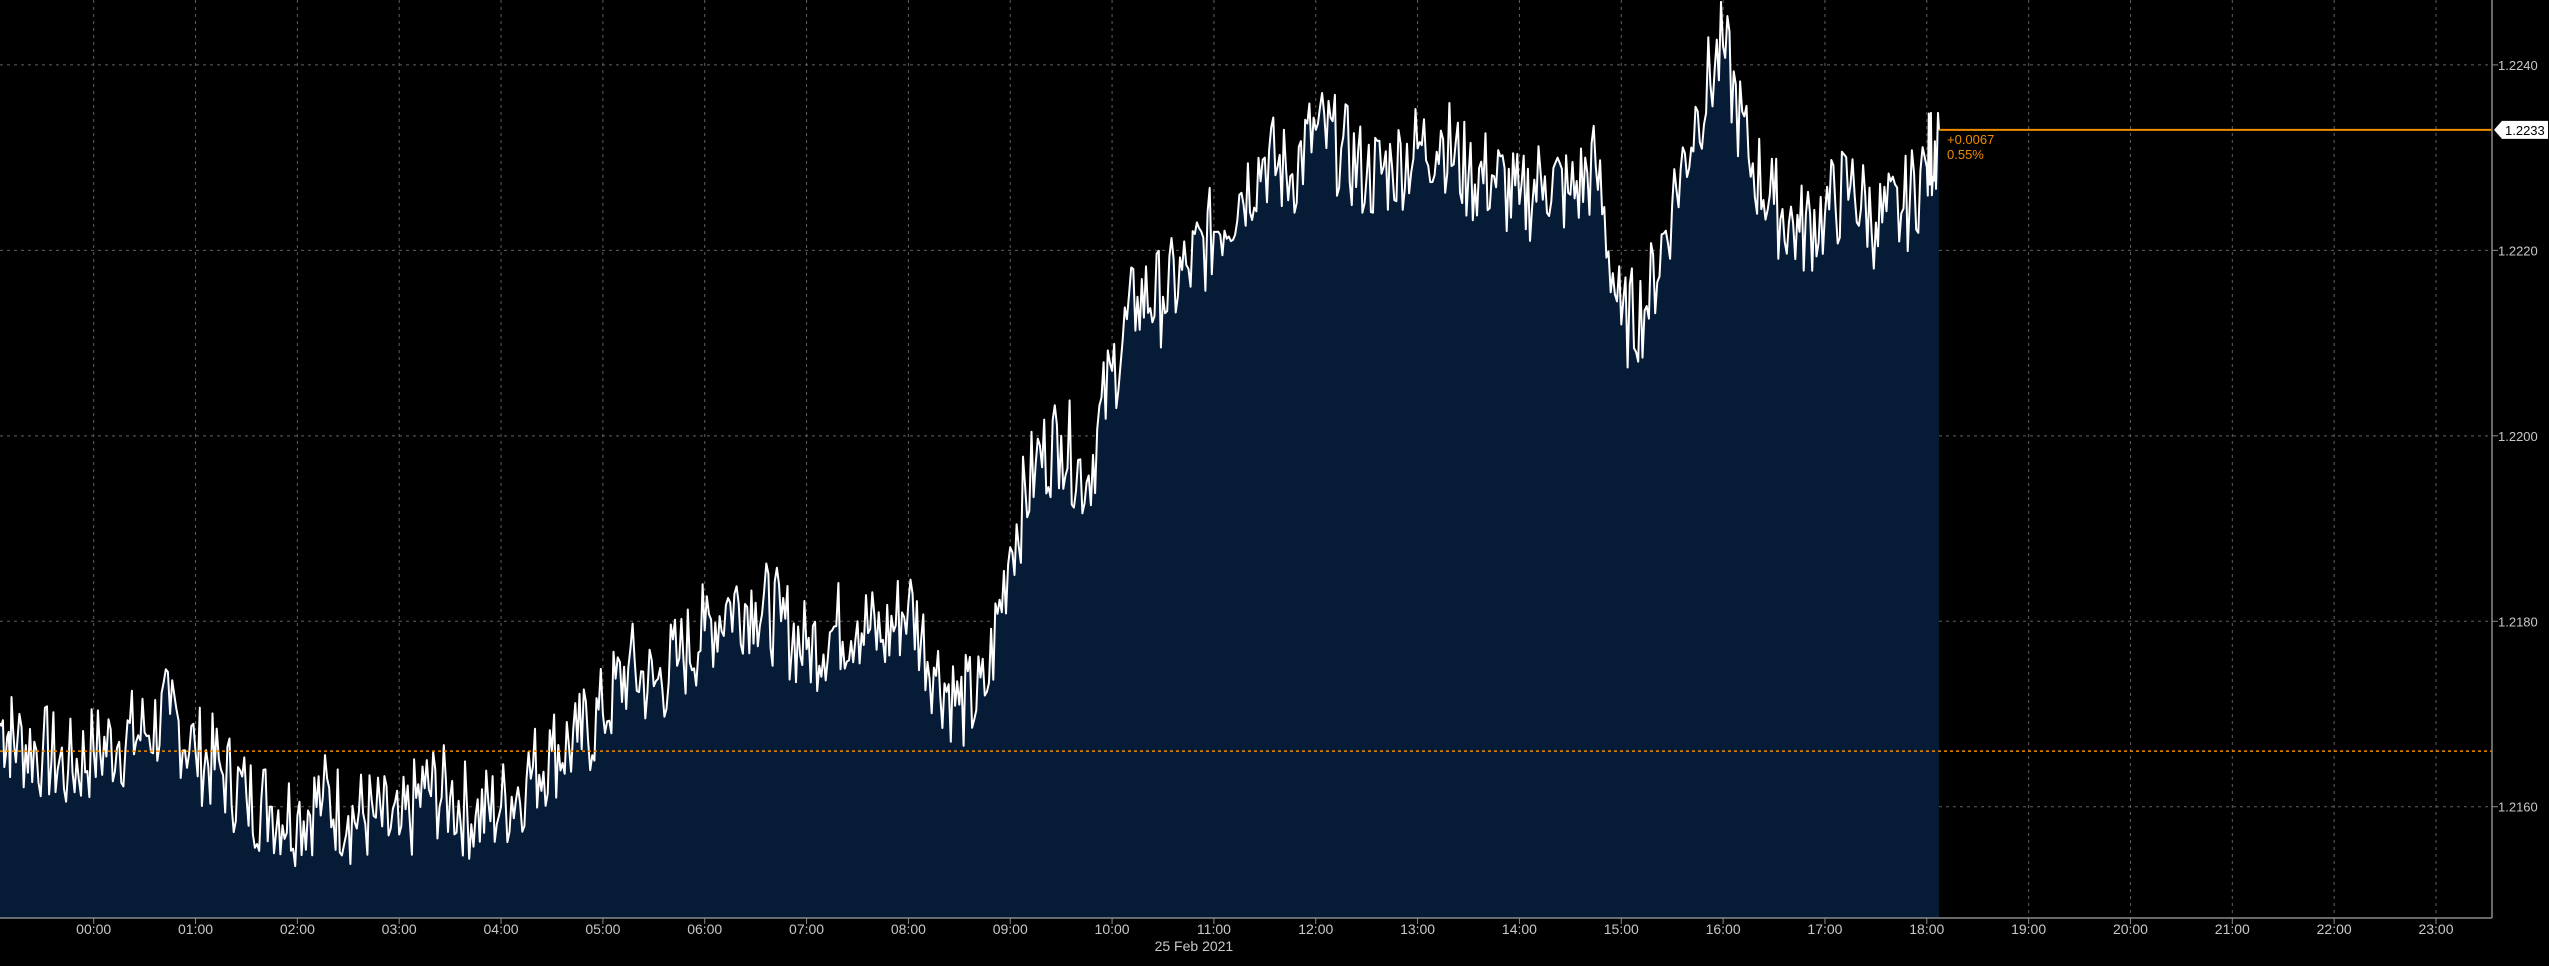 Image resolution: width=2549 pixels, height=966 pixels. I want to click on x-tick-label: 16:00, so click(1723, 929).